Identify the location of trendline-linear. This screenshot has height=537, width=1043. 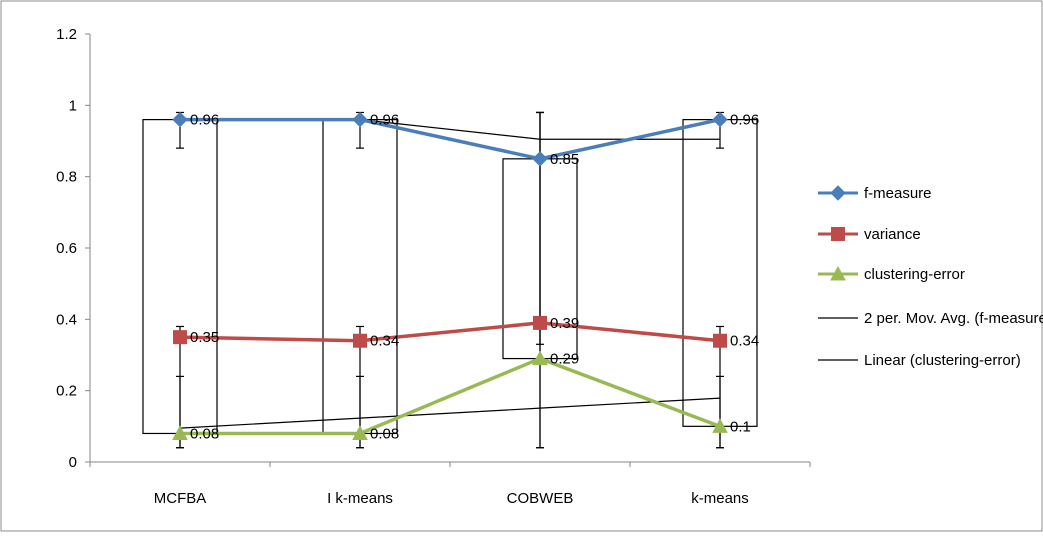
(450, 413).